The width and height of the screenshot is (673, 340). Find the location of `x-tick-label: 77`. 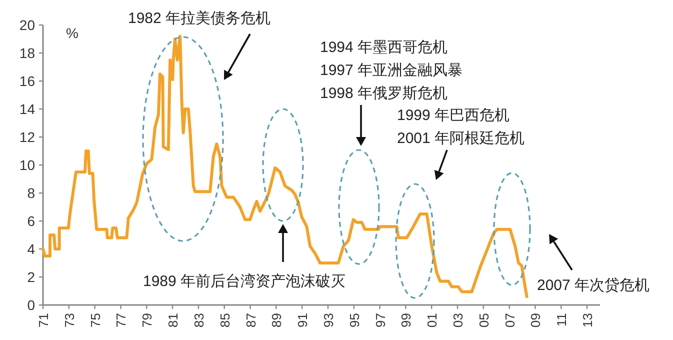

x-tick-label: 77 is located at coordinates (121, 320).